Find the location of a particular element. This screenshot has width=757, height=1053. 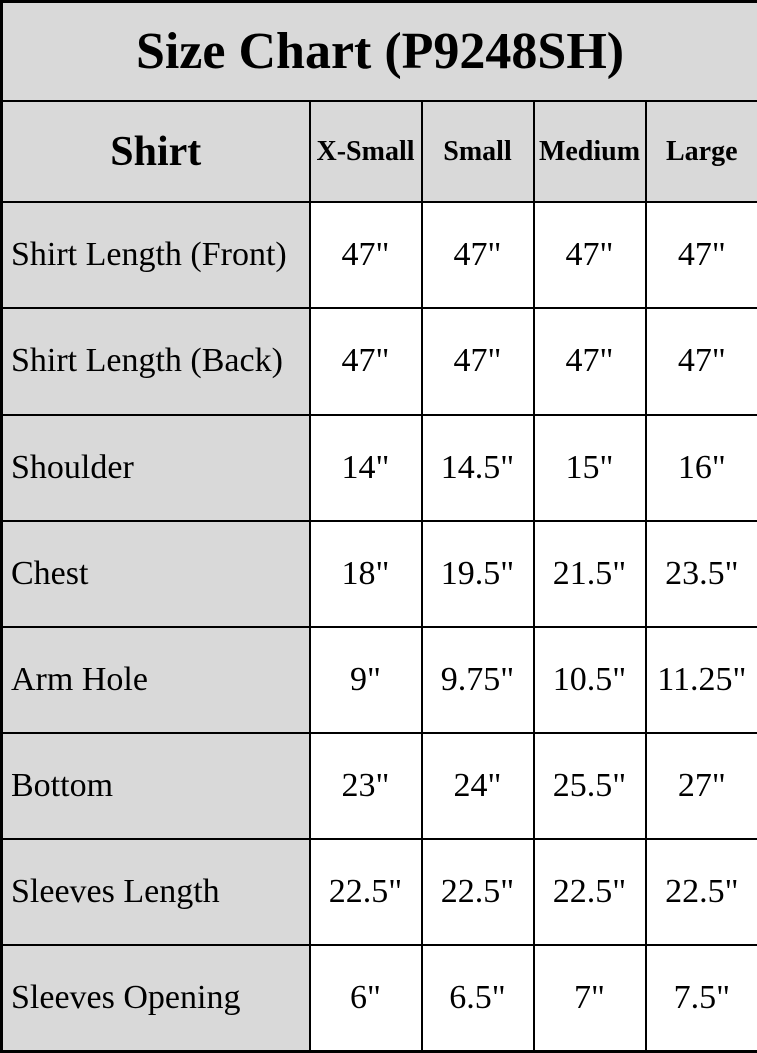

size-value-cell: 16" is located at coordinates (700, 467).